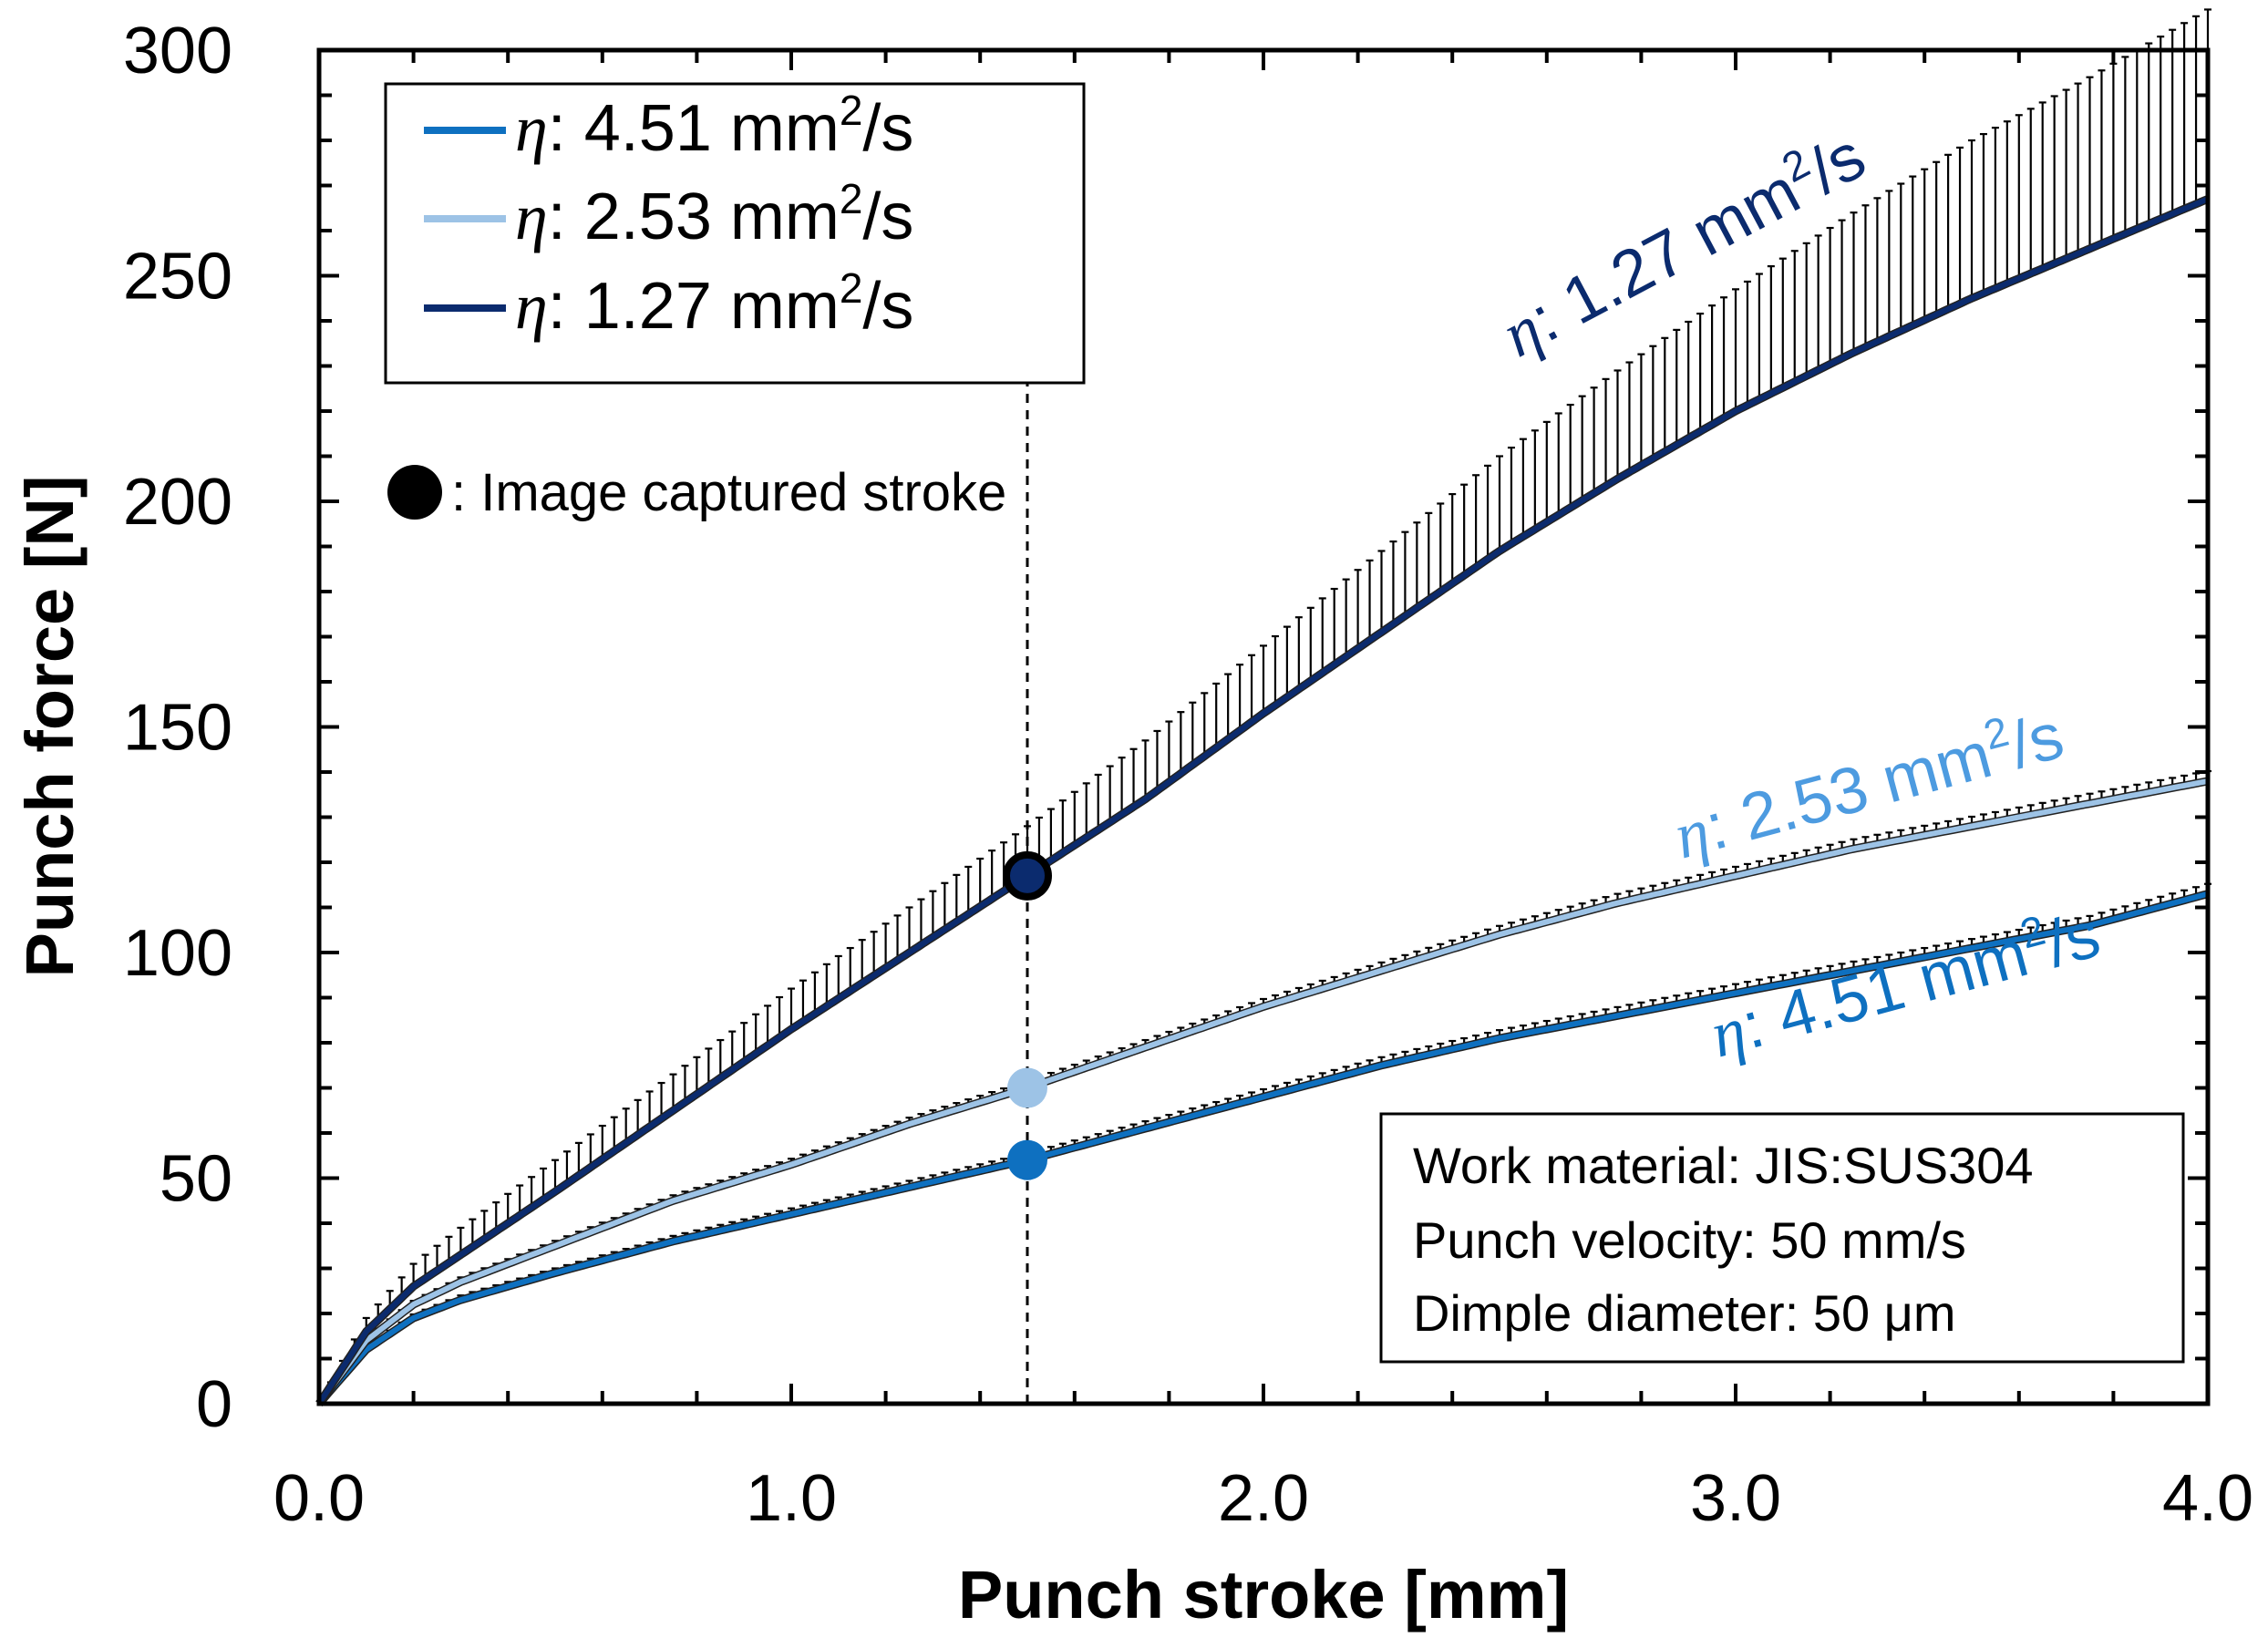  I want to click on legend-value: : 4.51 mm, so click(694, 128).